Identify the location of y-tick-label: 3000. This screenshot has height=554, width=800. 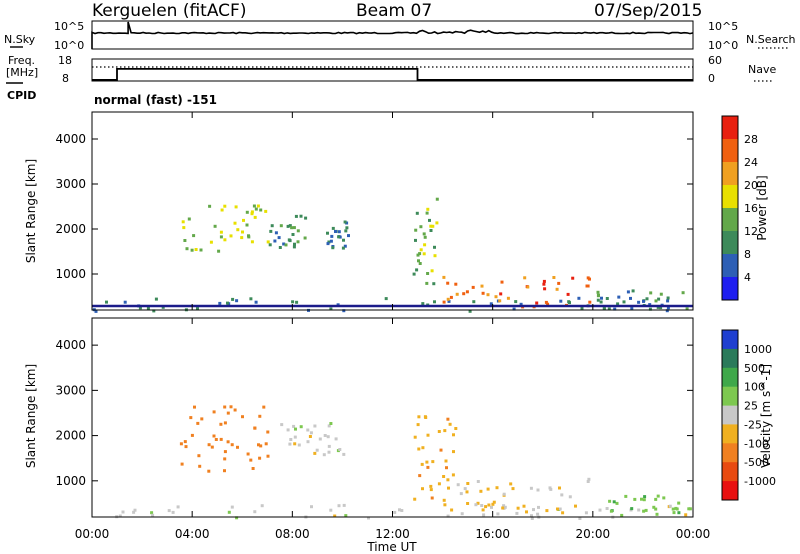
(70, 390).